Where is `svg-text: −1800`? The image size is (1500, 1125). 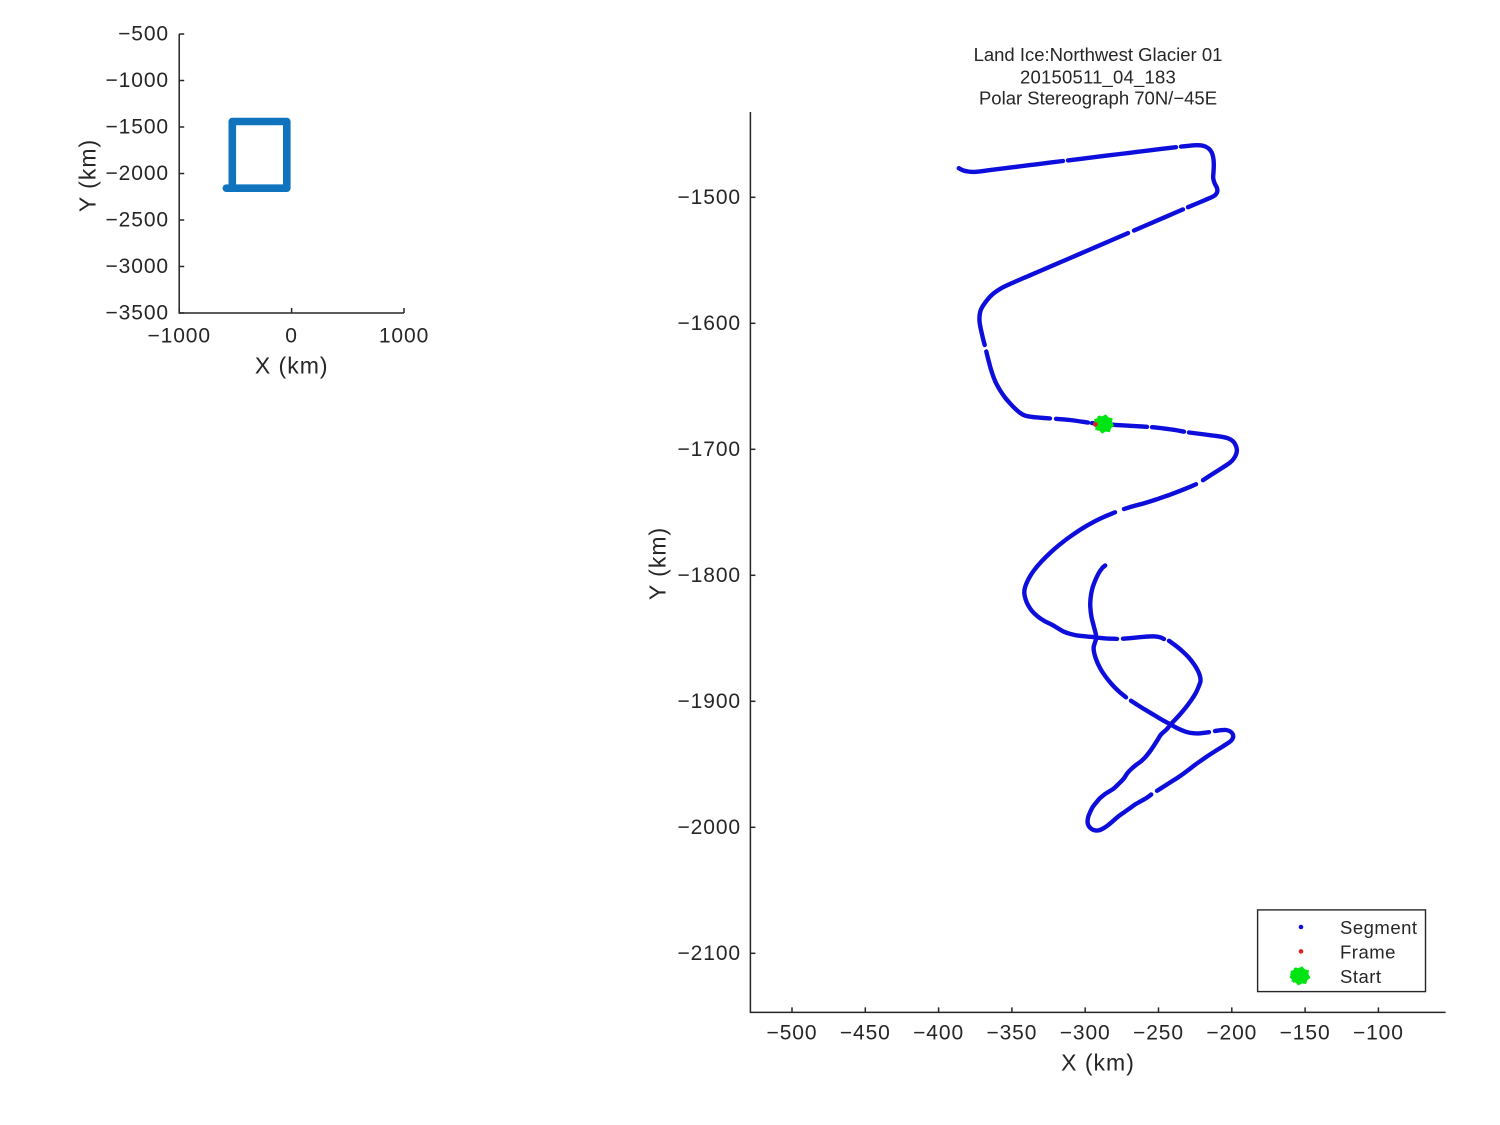 svg-text: −1800 is located at coordinates (709, 575).